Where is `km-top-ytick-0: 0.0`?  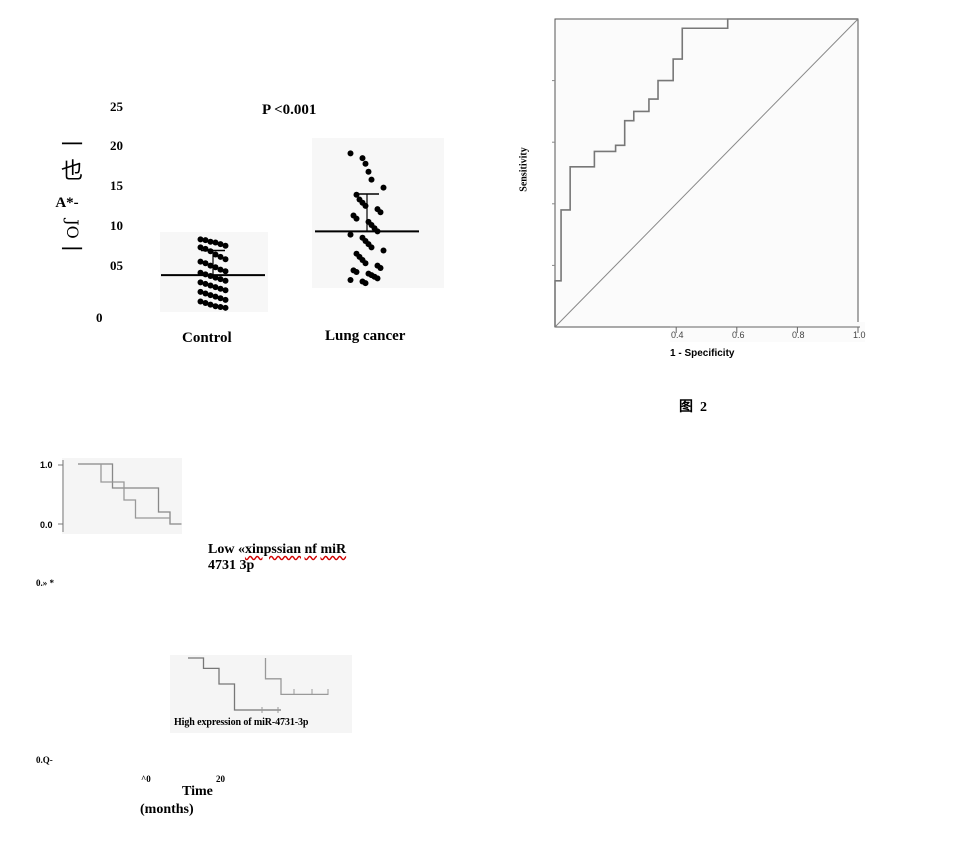
km-top-ytick-0: 0.0 is located at coordinates (46, 525).